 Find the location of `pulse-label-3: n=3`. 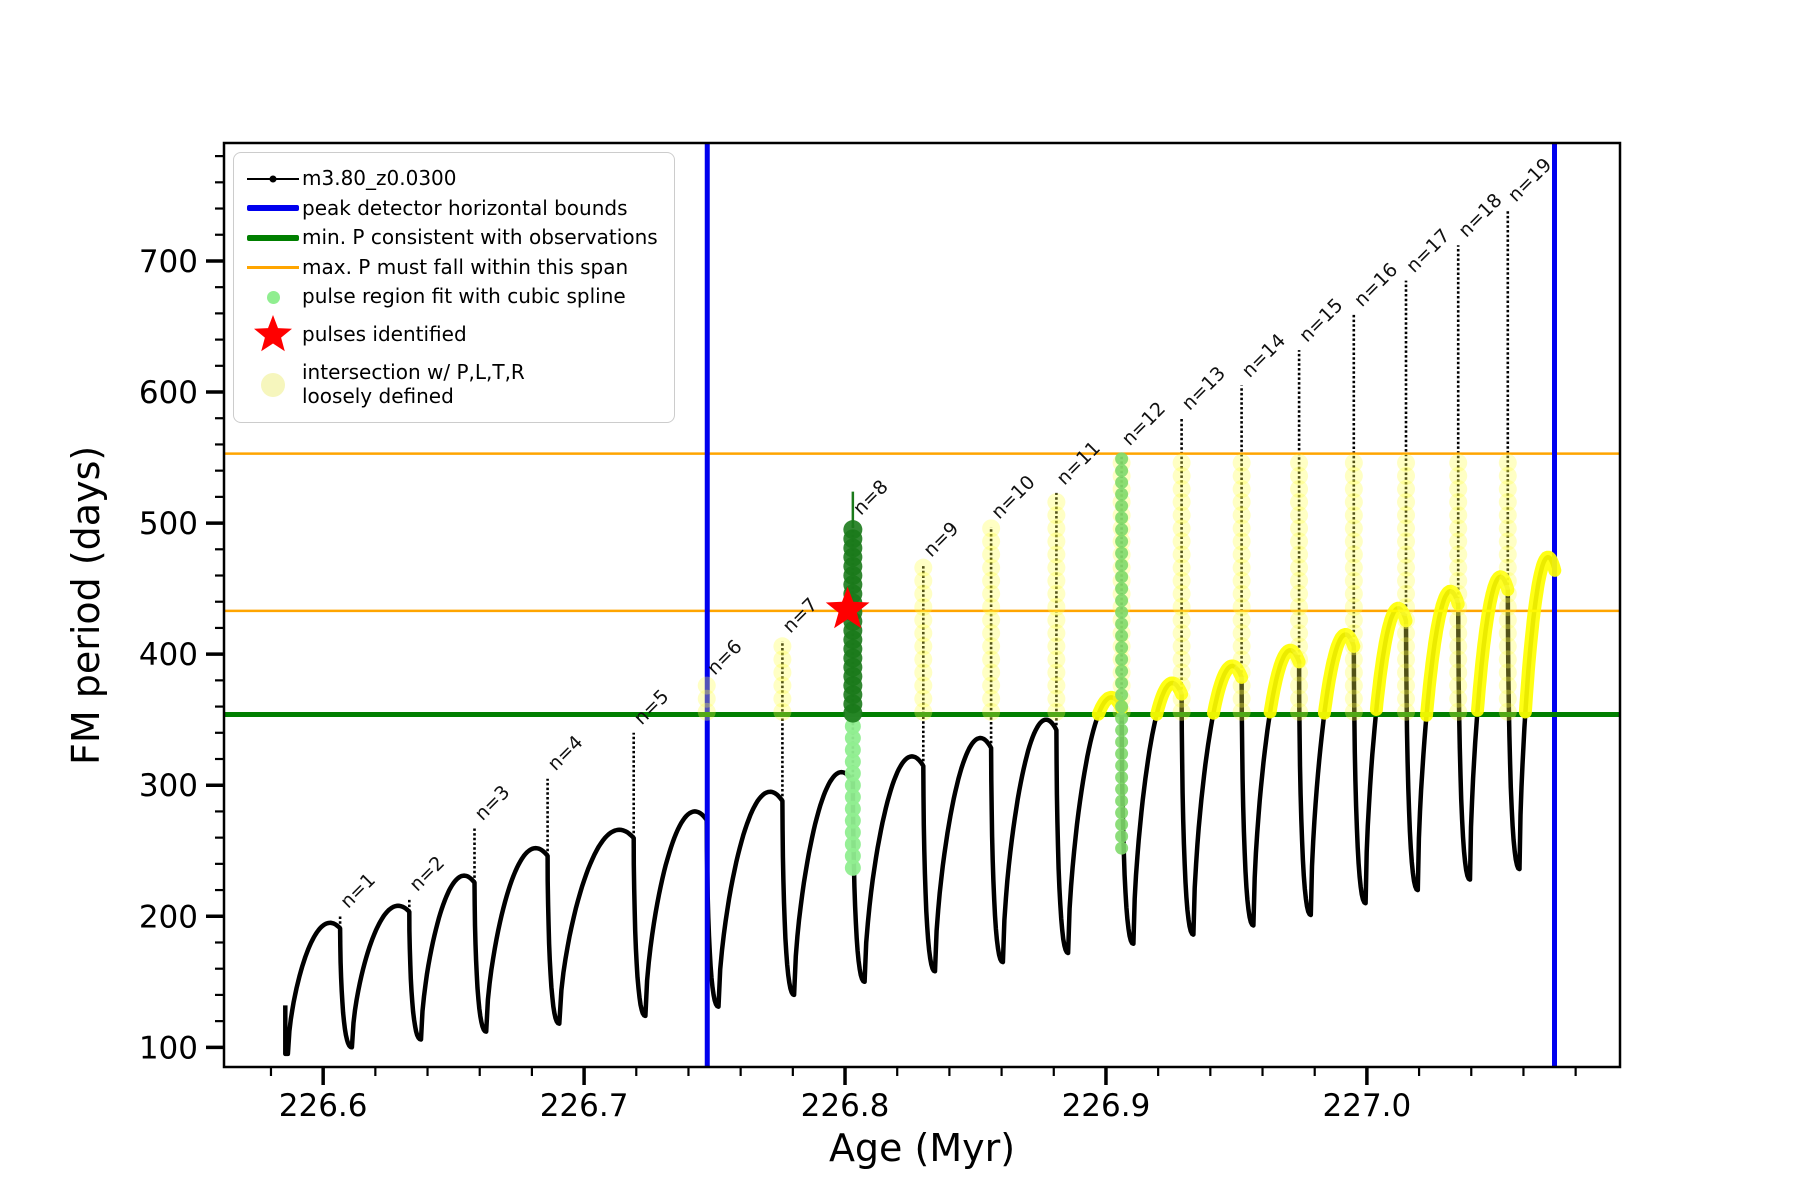

pulse-label-3: n=3 is located at coordinates (492, 803).